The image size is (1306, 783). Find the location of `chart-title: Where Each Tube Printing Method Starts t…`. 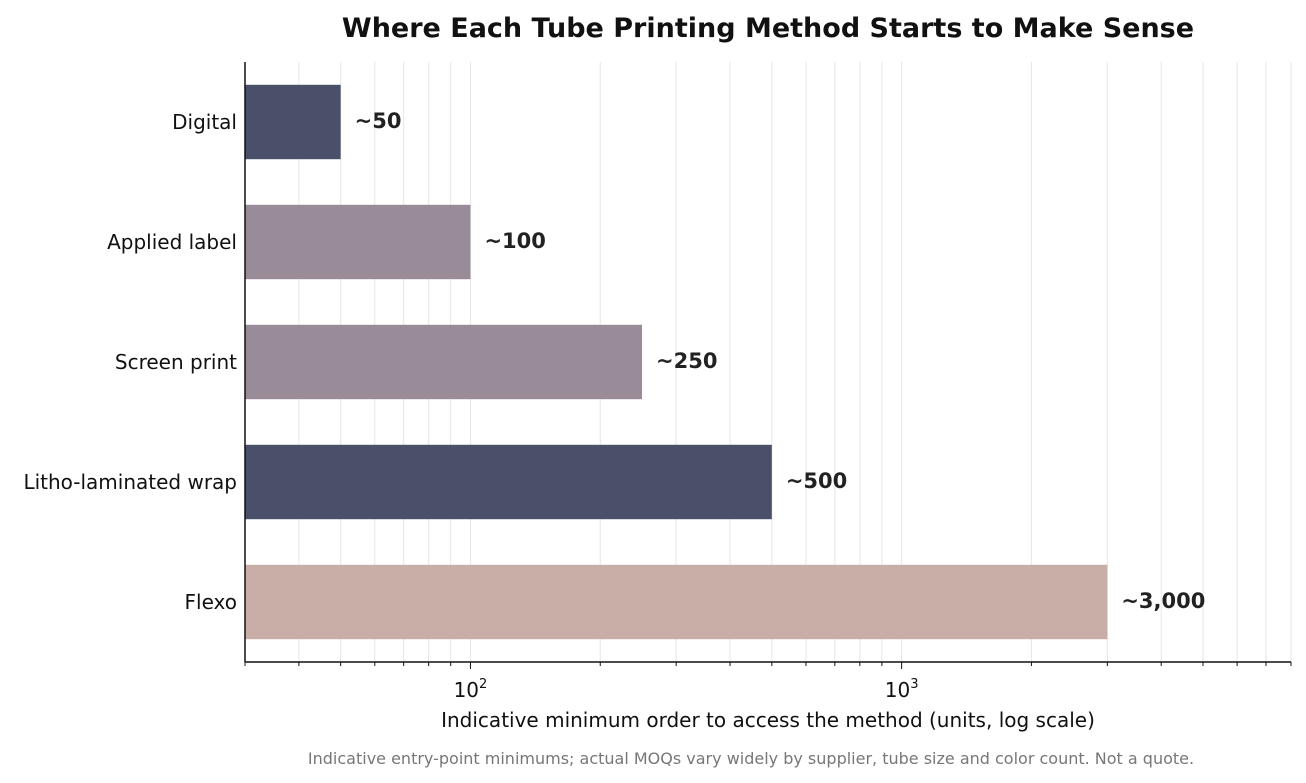

chart-title: Where Each Tube Printing Method Starts t… is located at coordinates (768, 28).